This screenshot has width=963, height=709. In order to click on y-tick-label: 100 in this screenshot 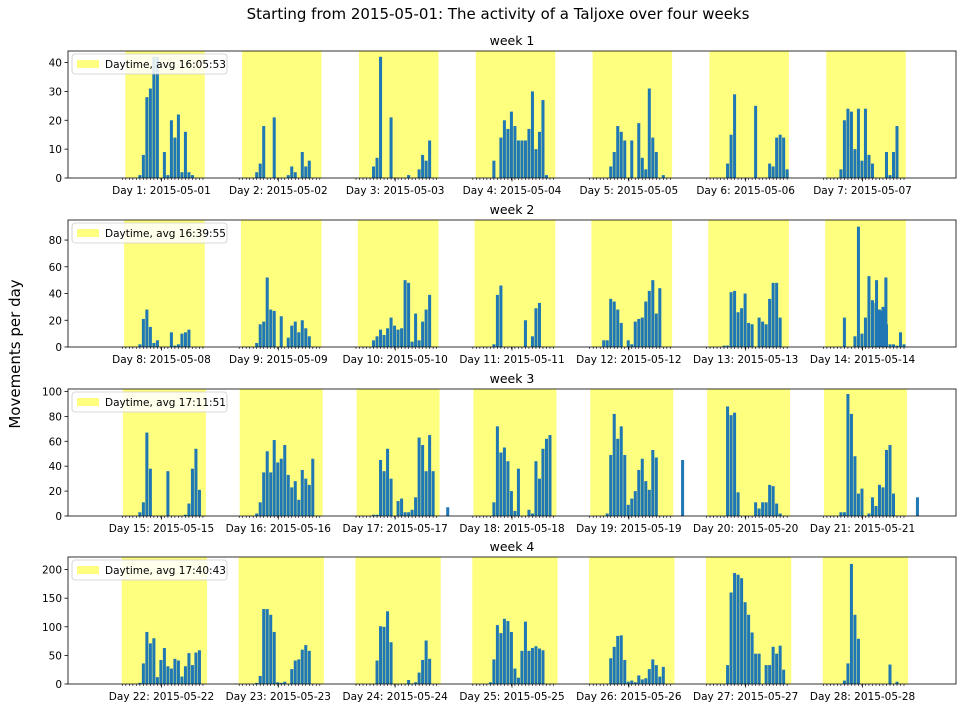, I will do `click(52, 392)`.